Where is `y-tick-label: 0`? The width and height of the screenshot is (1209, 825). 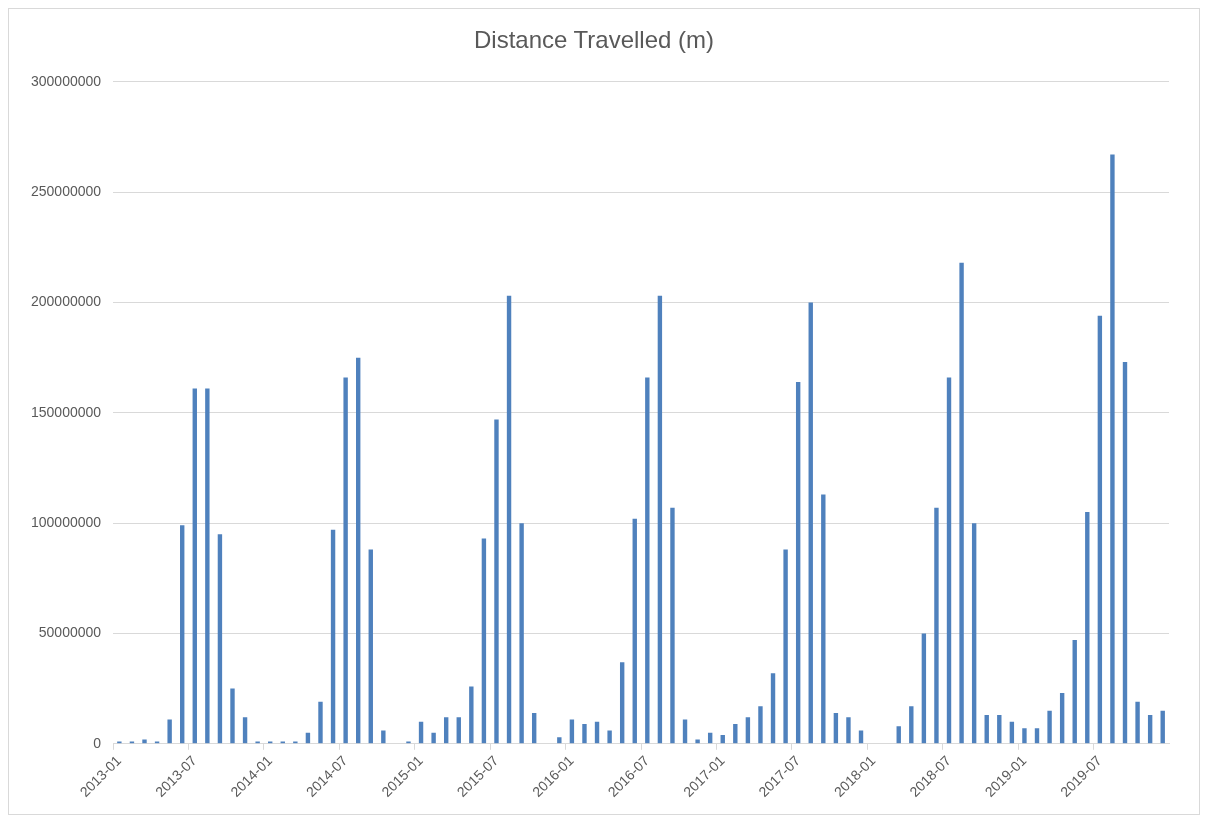
y-tick-label: 0 is located at coordinates (97, 742).